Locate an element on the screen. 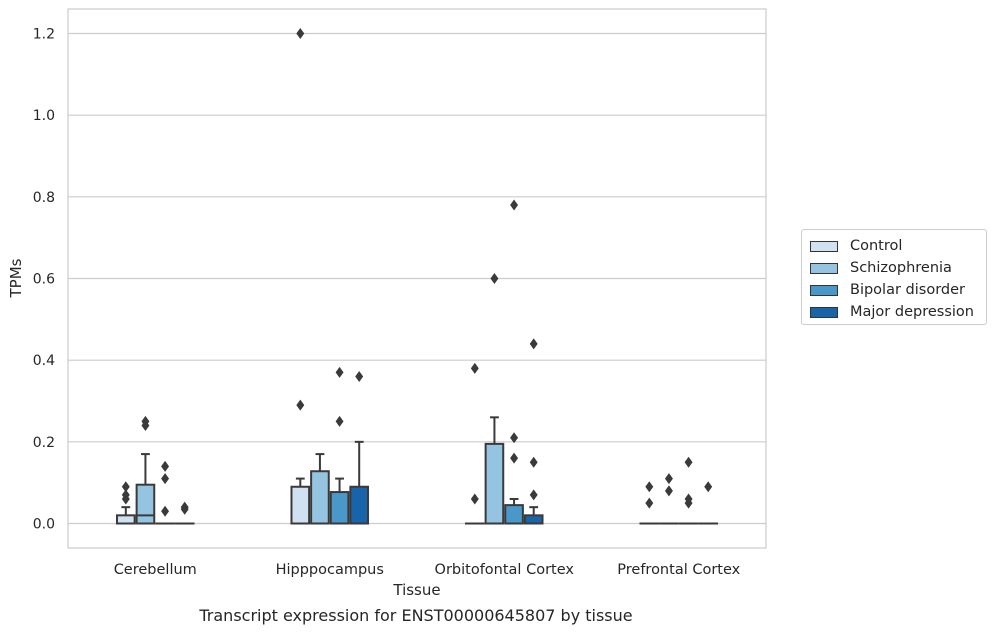 The height and width of the screenshot is (634, 997). x-axis-label: Tissue is located at coordinates (416, 590).